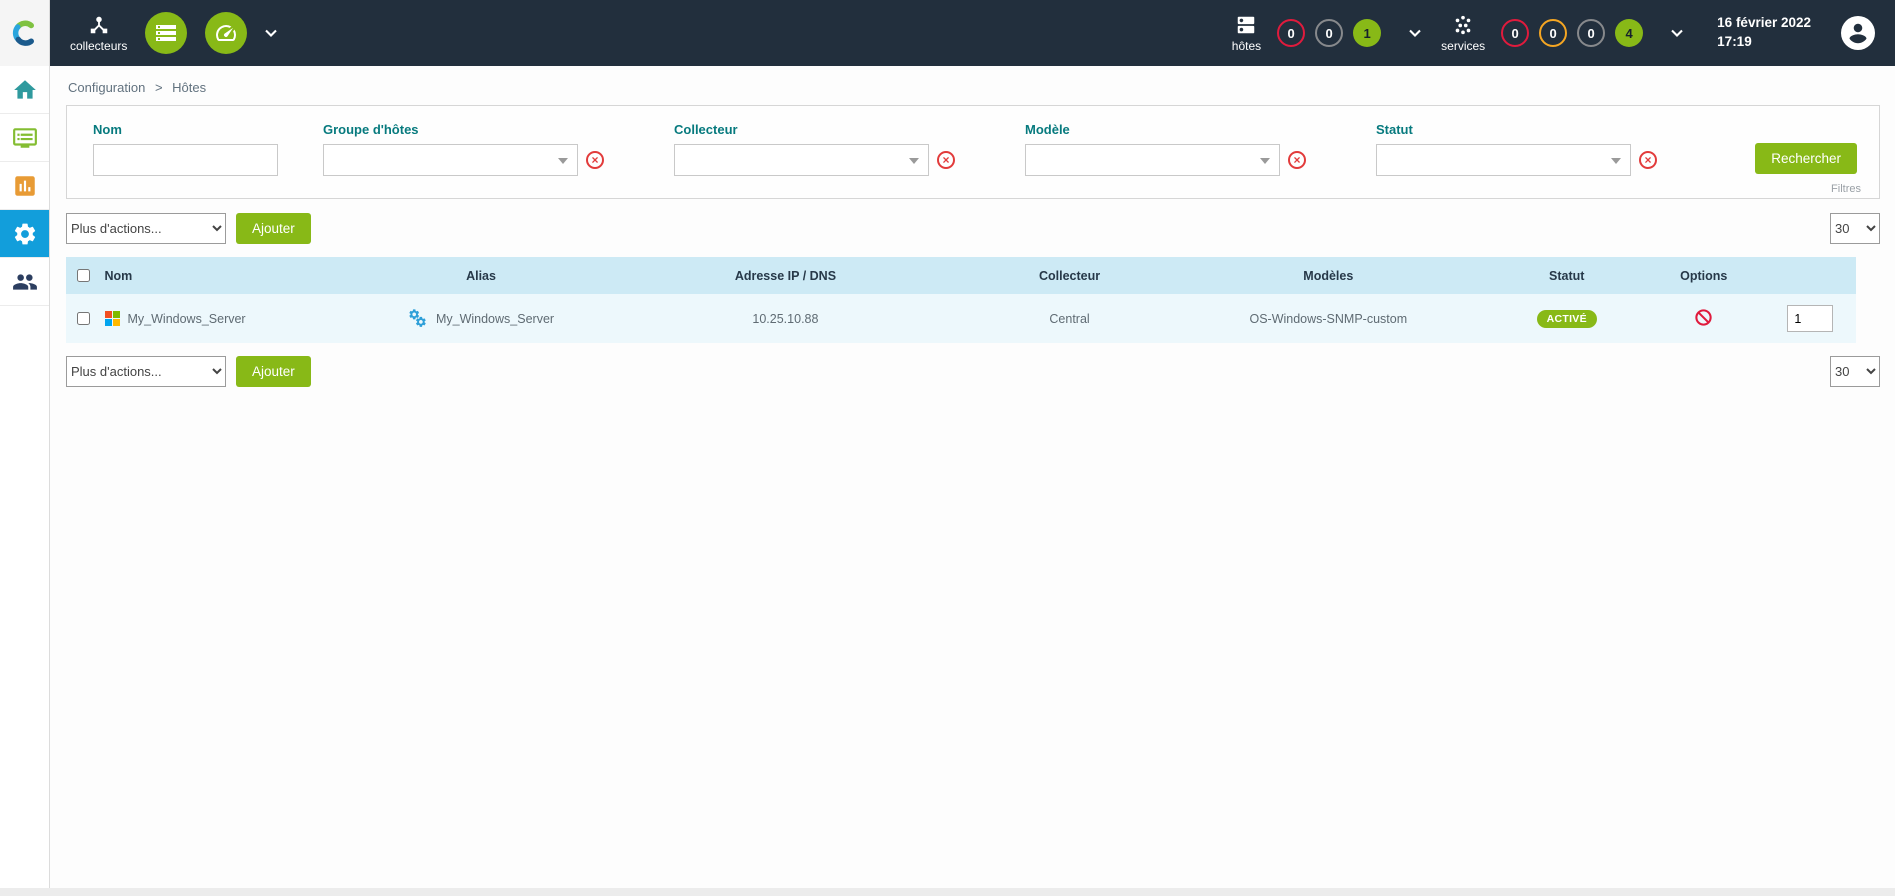 The width and height of the screenshot is (1895, 896). What do you see at coordinates (1297, 160) in the screenshot?
I see `template-clear-icon: ×` at bounding box center [1297, 160].